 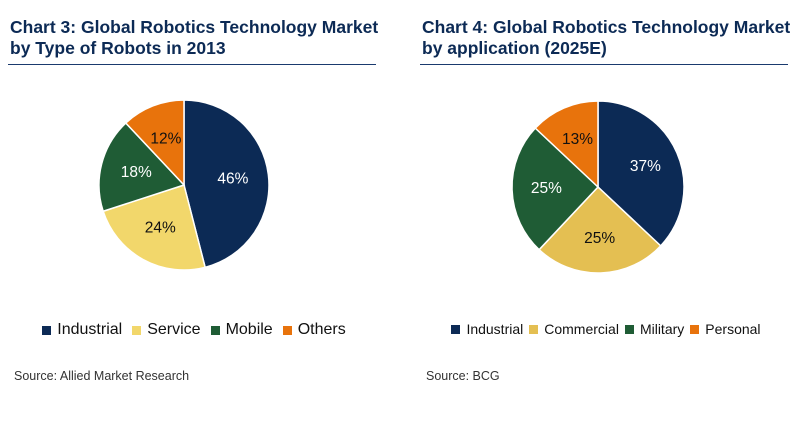 I want to click on slice-value-label: 13%, so click(x=577, y=139).